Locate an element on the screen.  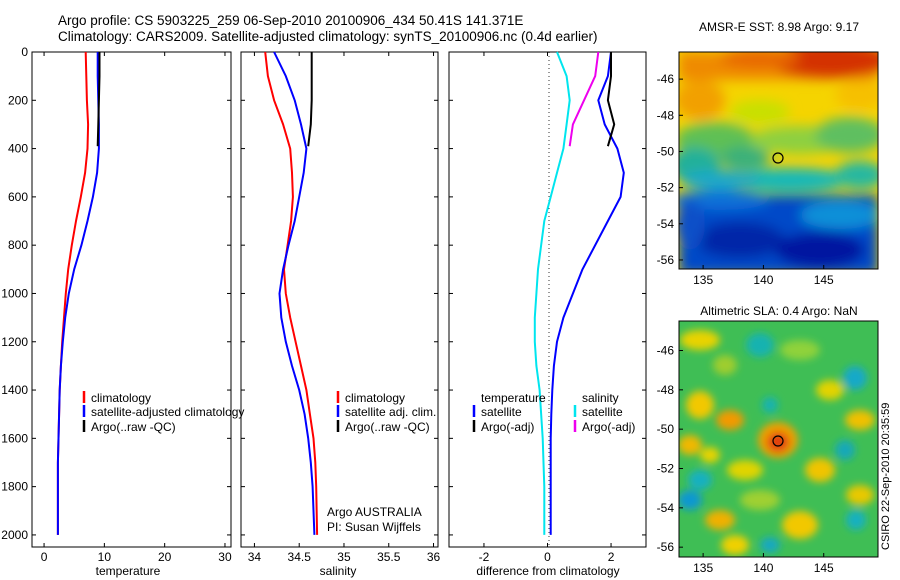
ytick-label: 1800 is located at coordinates (14, 487).